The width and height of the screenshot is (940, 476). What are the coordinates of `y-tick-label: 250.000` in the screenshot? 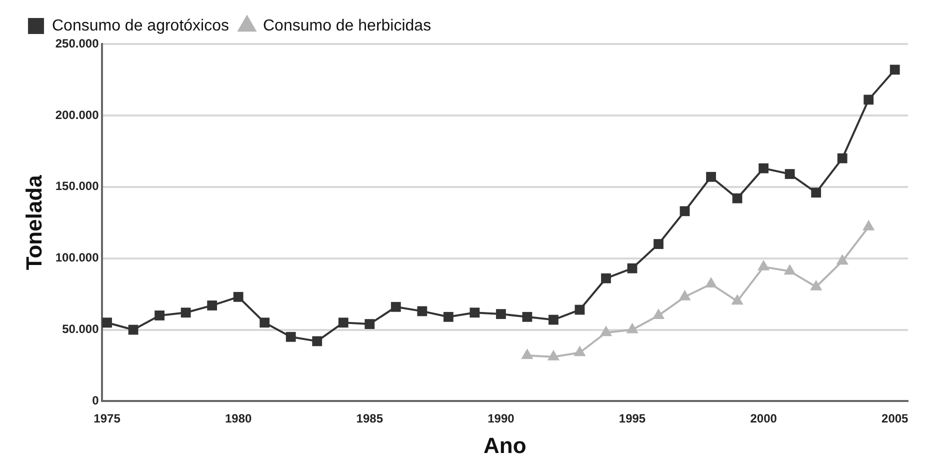 It's located at (77, 43).